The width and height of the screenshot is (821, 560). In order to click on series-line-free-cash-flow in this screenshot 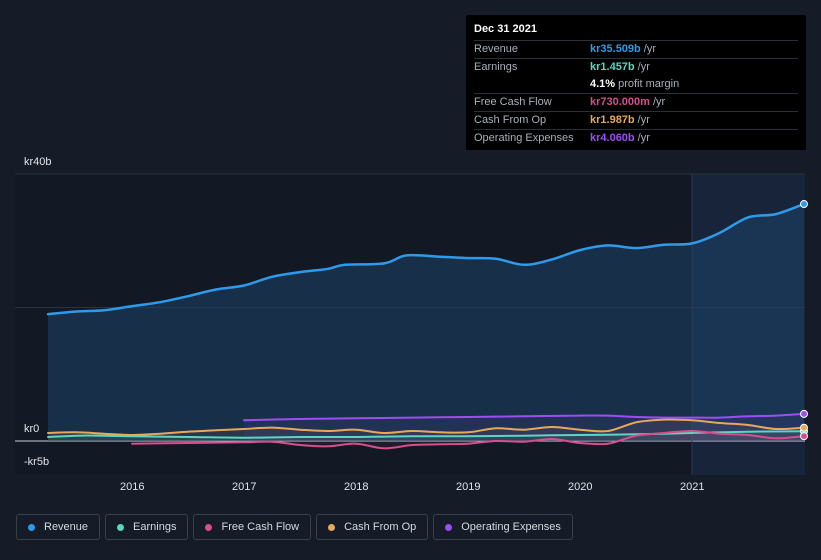, I will do `click(468, 439)`.